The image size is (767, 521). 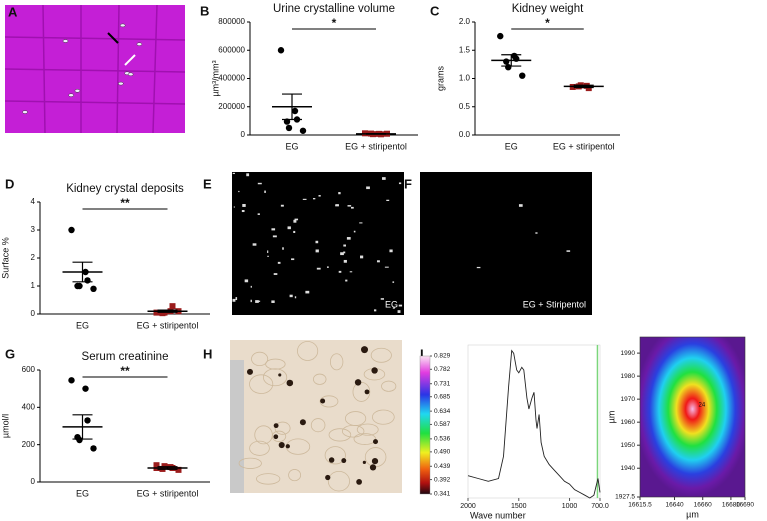 What do you see at coordinates (130, 60) in the screenshot?
I see `arrow` at bounding box center [130, 60].